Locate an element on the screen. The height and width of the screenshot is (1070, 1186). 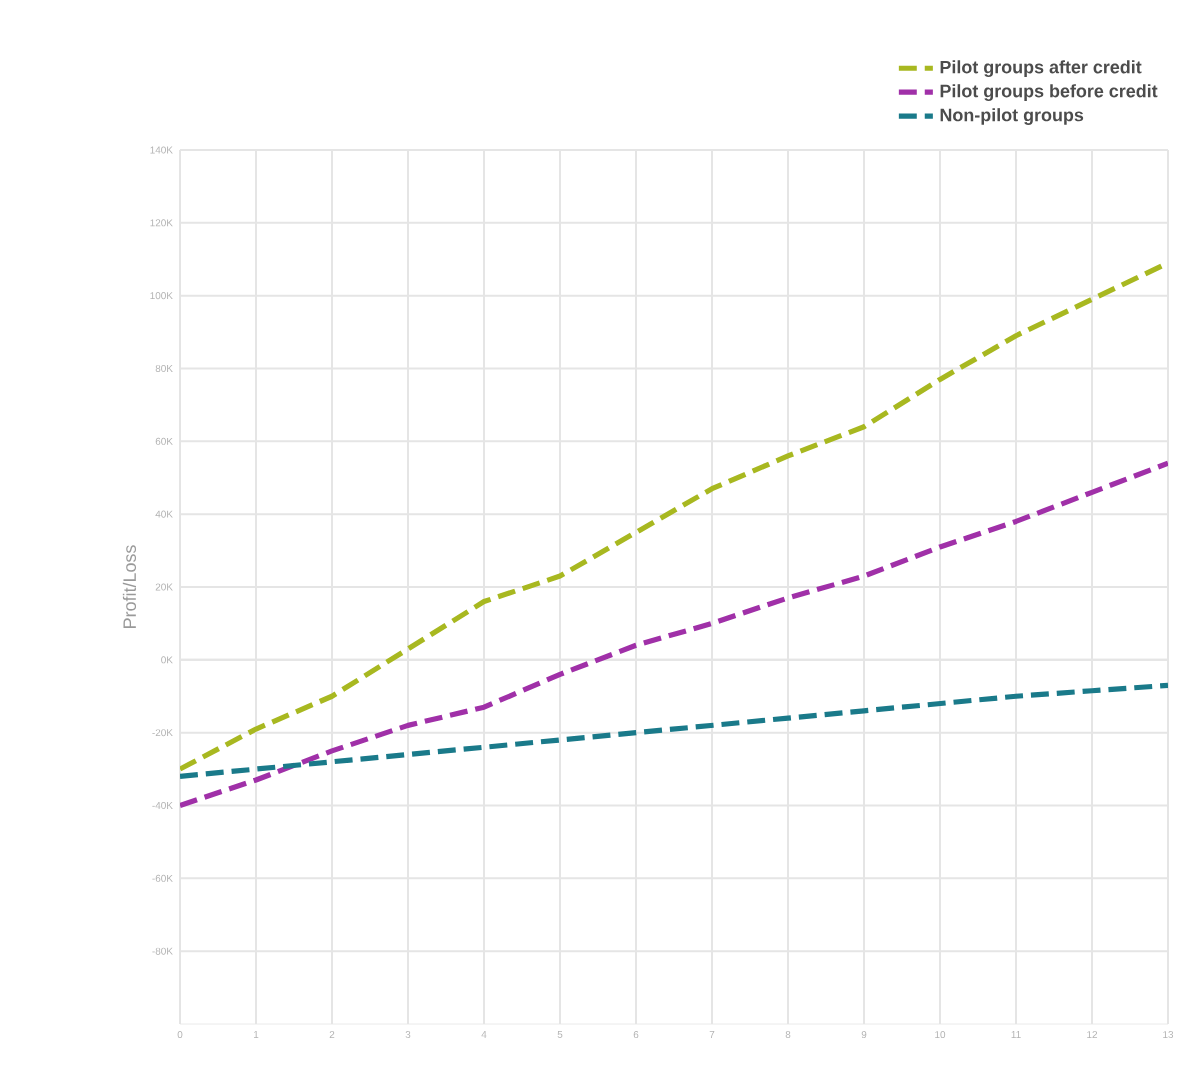
legend-label: Pilot groups before credit is located at coordinates (1049, 93).